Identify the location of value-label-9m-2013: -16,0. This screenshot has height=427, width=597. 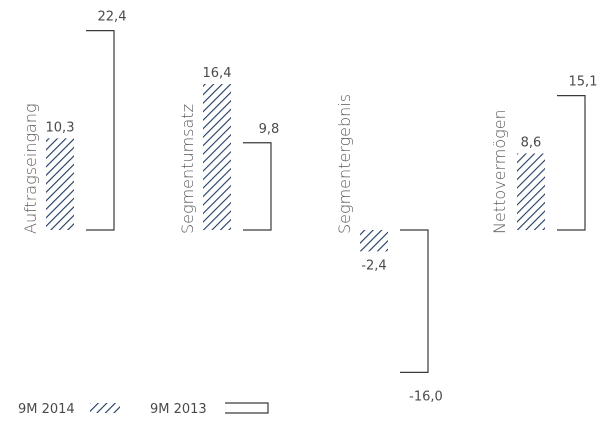
(426, 396).